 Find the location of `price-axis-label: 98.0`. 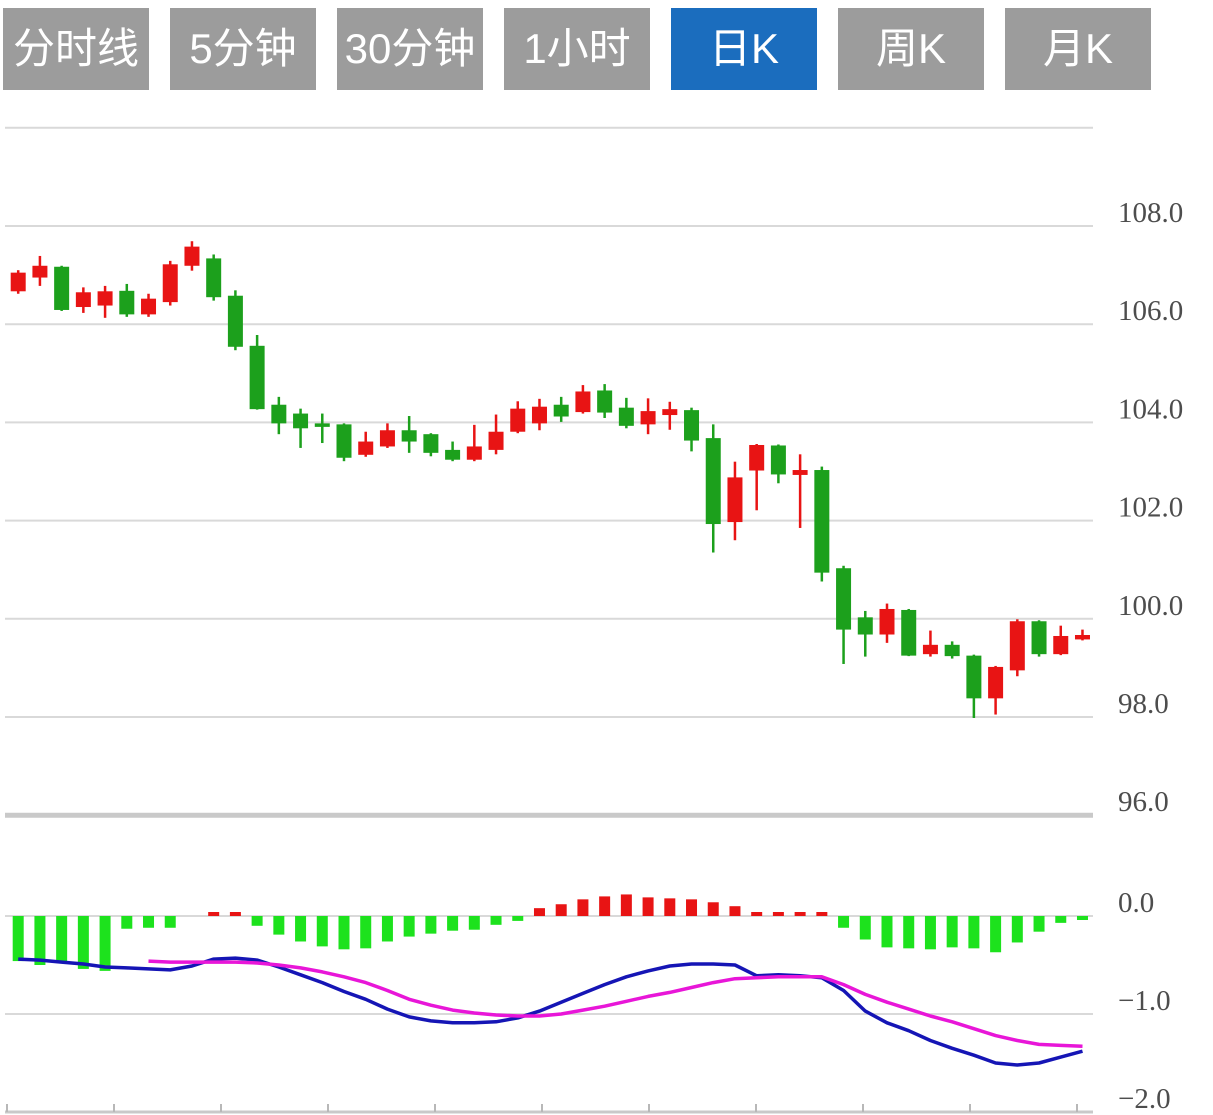

price-axis-label: 98.0 is located at coordinates (1143, 704).